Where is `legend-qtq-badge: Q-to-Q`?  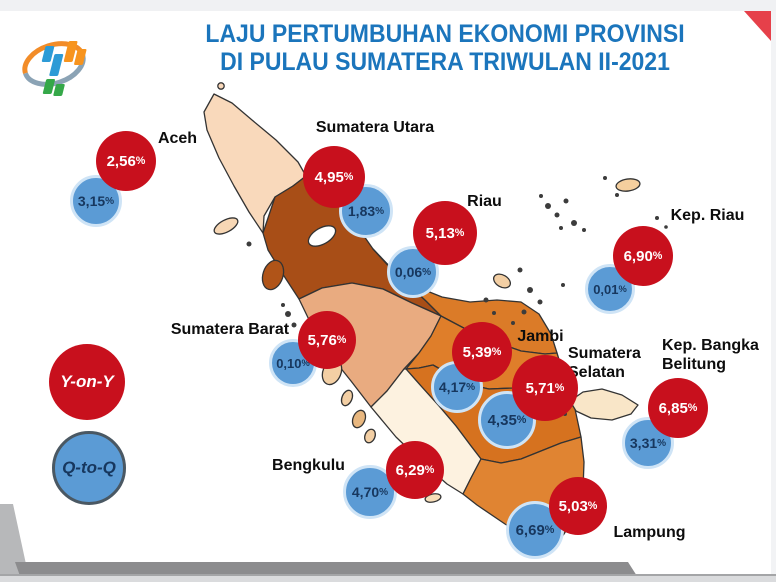 legend-qtq-badge: Q-to-Q is located at coordinates (89, 468).